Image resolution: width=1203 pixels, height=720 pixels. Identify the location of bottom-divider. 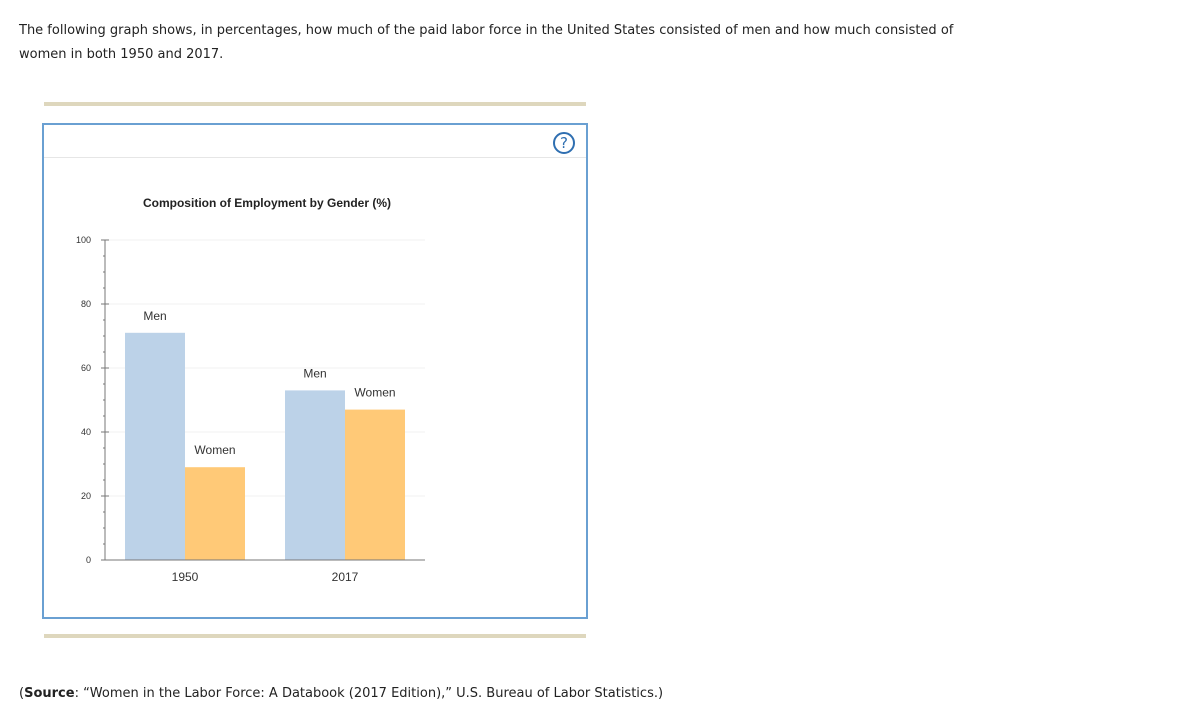
(315, 636).